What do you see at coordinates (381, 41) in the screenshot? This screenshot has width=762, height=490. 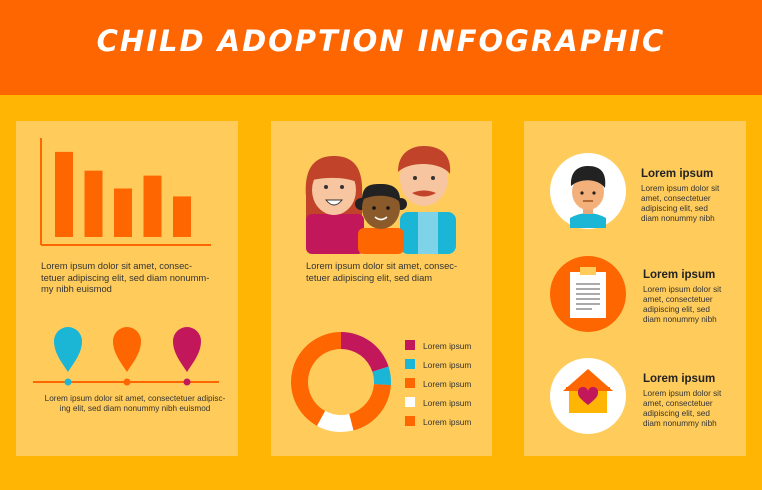 I see `page-title: CHILD ADOPTION INFOGRAPHIC` at bounding box center [381, 41].